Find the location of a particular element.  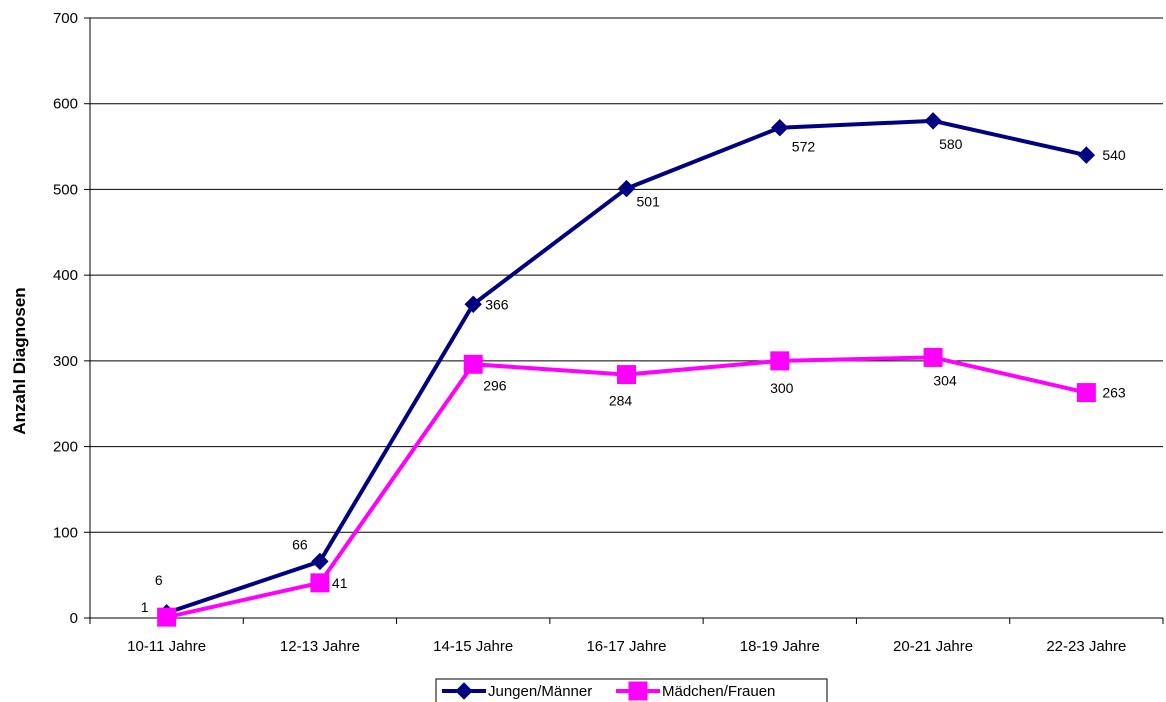

data-label: 501 is located at coordinates (649, 202).